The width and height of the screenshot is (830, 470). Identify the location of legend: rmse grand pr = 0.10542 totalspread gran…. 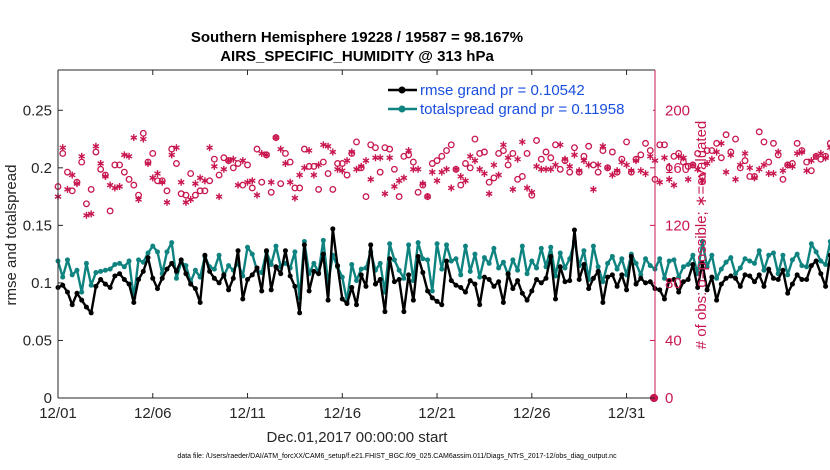
(518, 100).